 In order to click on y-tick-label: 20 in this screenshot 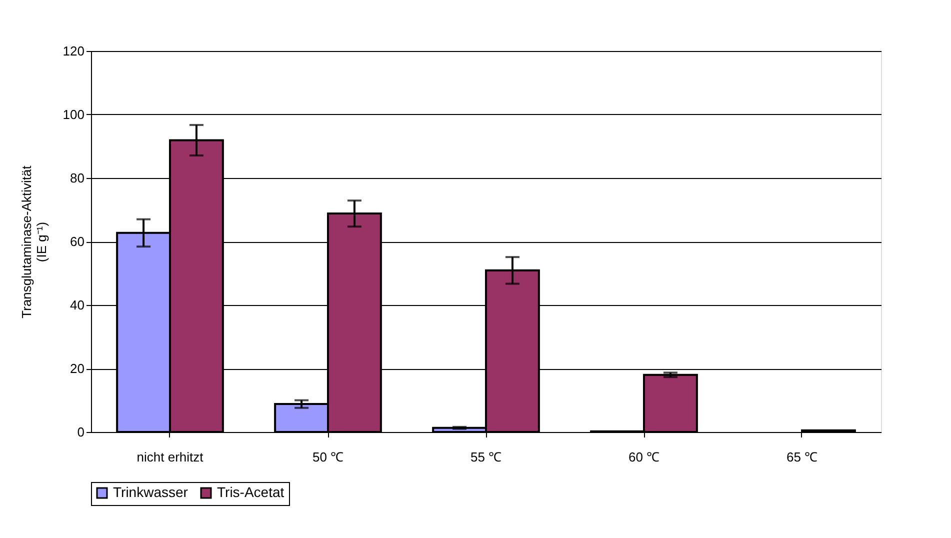, I will do `click(77, 368)`.